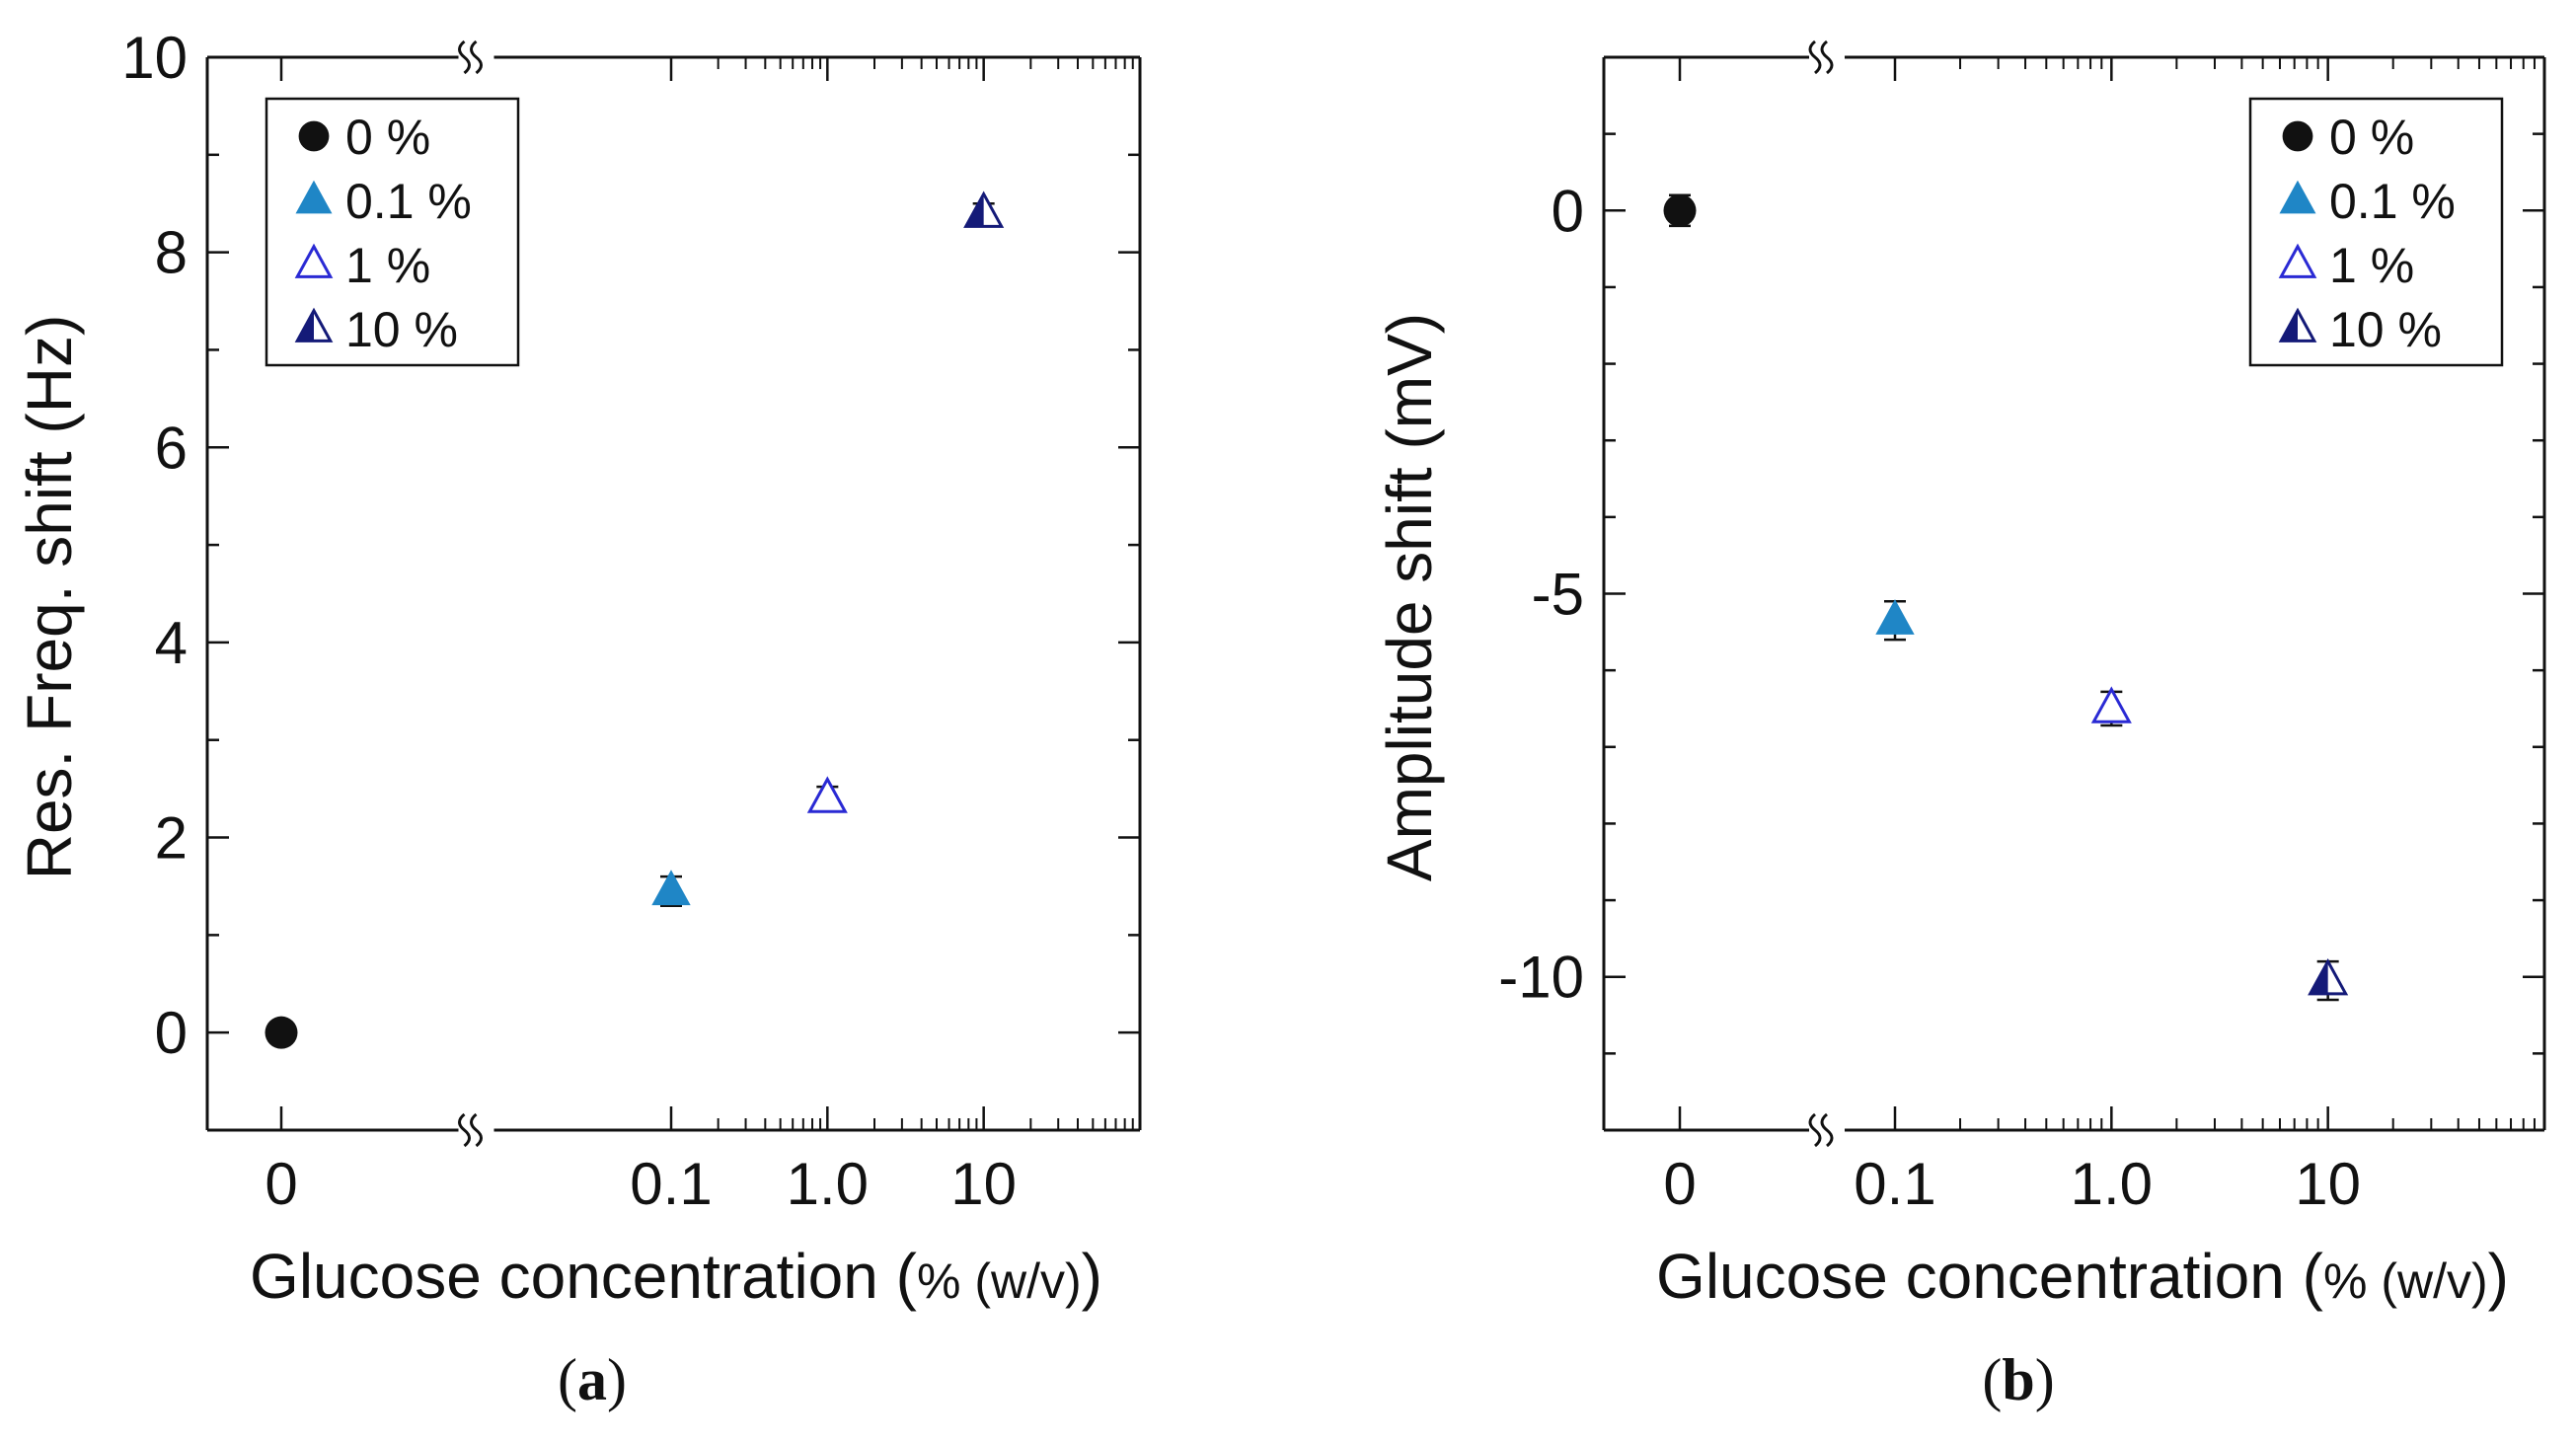 This screenshot has height=1443, width=2576. I want to click on panel-b-y-tick-label: -10, so click(1541, 978).